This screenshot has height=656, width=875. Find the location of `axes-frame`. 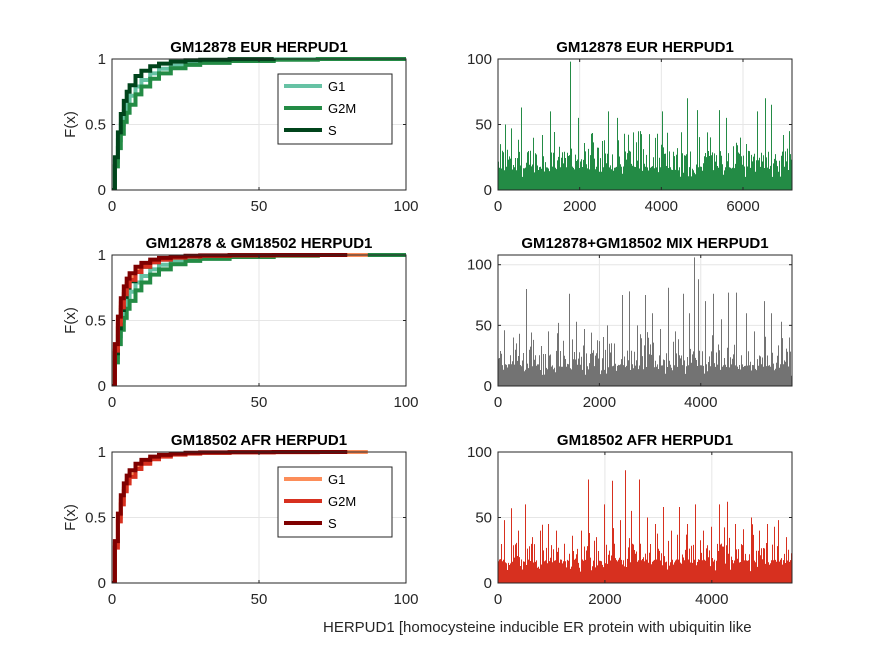

axes-frame is located at coordinates (645, 320).